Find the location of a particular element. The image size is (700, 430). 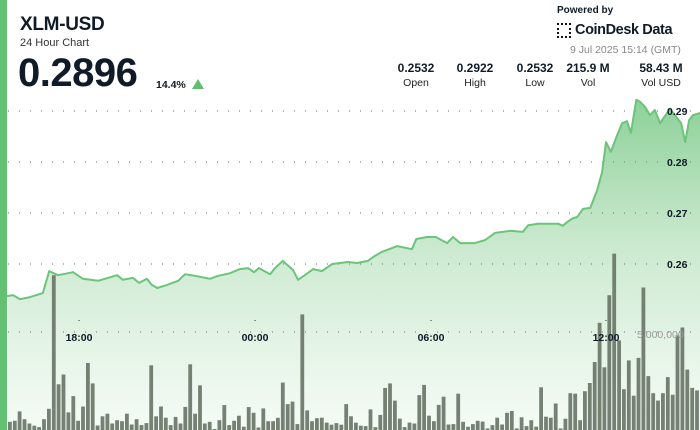

stat-label: Vol is located at coordinates (588, 83).